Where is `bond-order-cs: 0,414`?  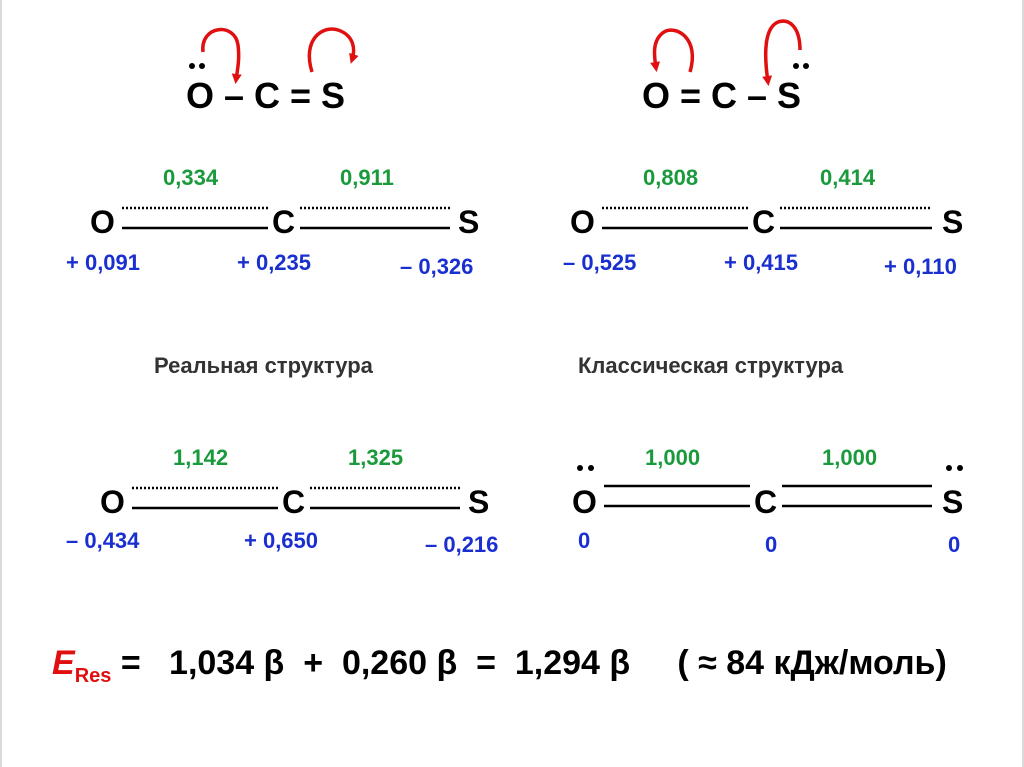
bond-order-cs: 0,414 is located at coordinates (848, 177).